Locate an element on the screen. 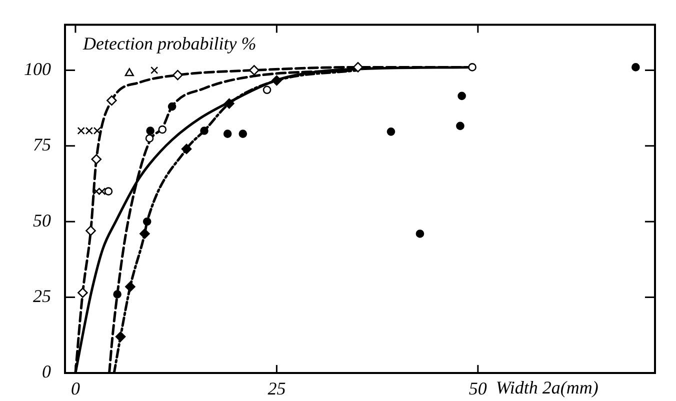 This screenshot has width=676, height=401. y-tick-label: 25 is located at coordinates (42, 296).